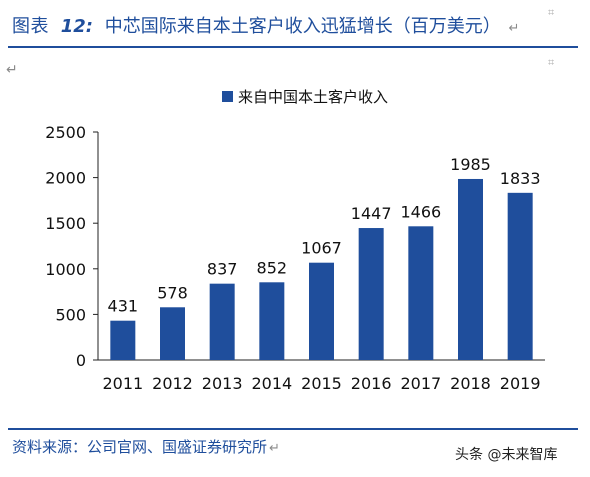  I want to click on x-tick-label: 2016, so click(371, 383).